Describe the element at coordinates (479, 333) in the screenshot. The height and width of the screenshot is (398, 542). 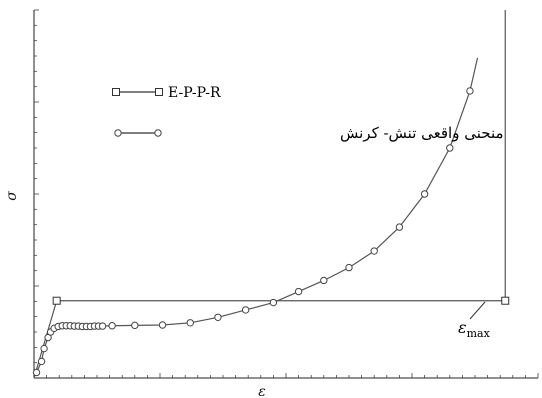
I see `epsilon-max-subscript: max` at that location.